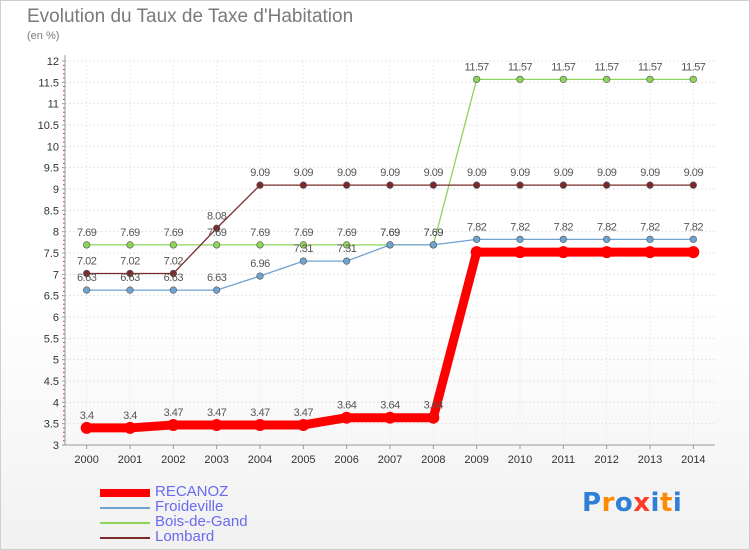  I want to click on legend-swatch-lombard, so click(125, 538).